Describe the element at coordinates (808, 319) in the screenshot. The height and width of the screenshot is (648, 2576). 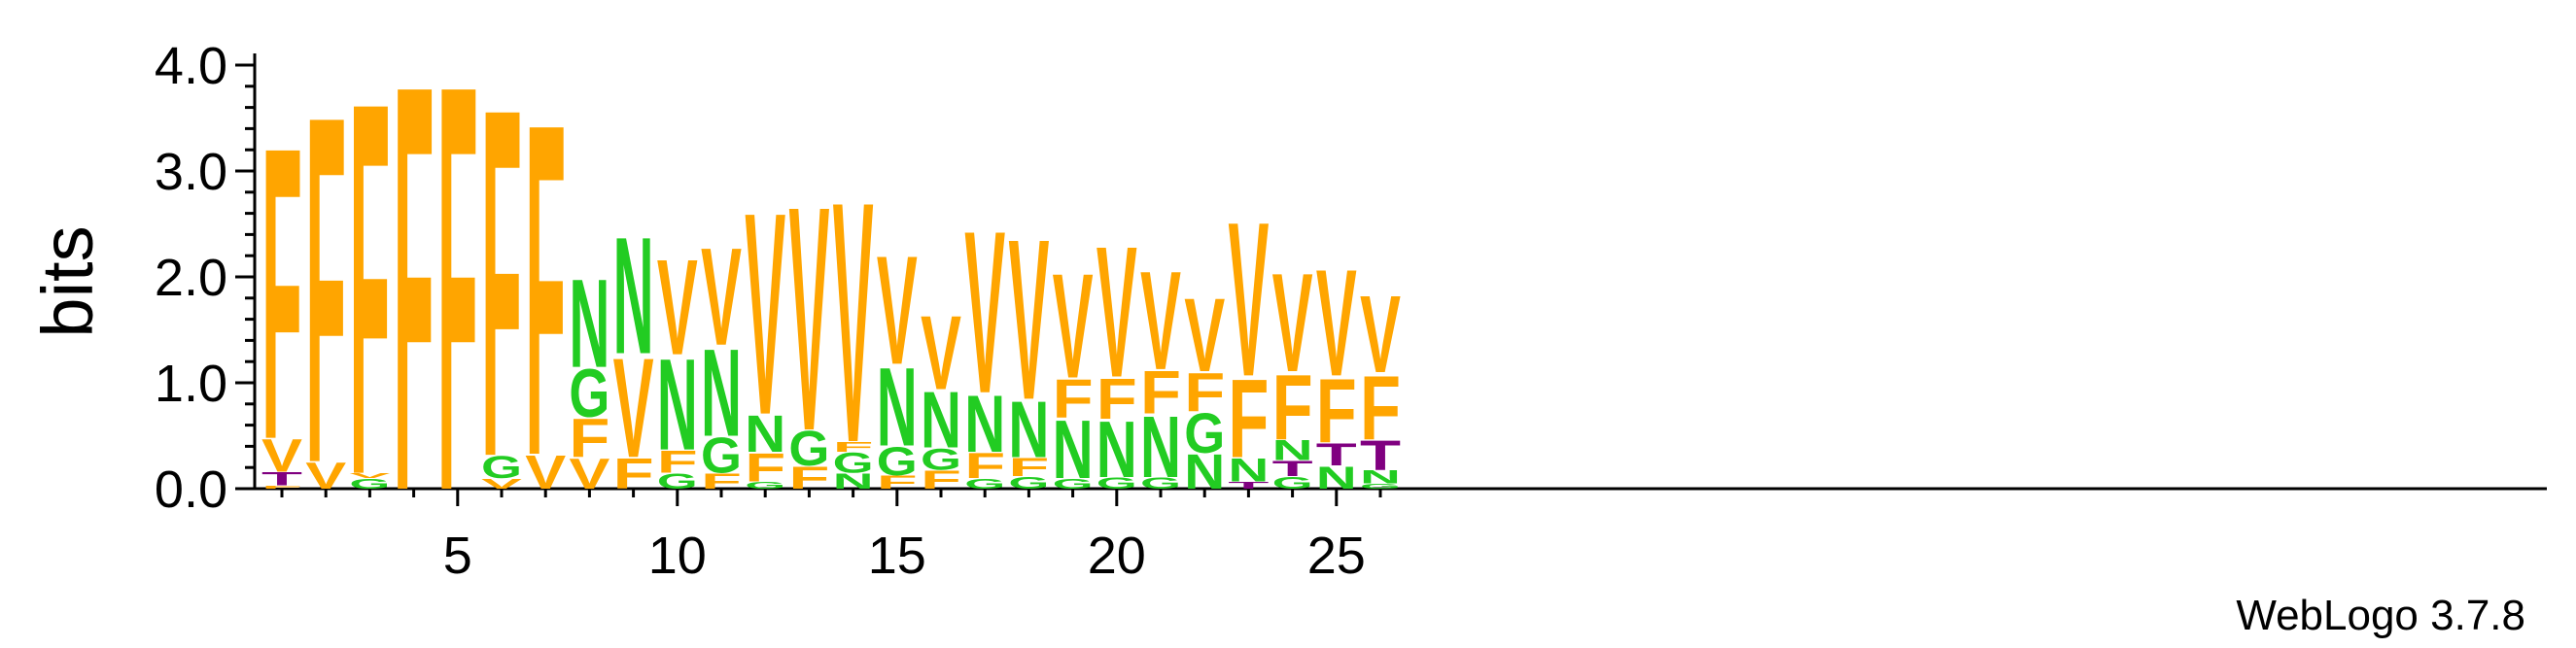
I see `logo-column: FGV` at that location.